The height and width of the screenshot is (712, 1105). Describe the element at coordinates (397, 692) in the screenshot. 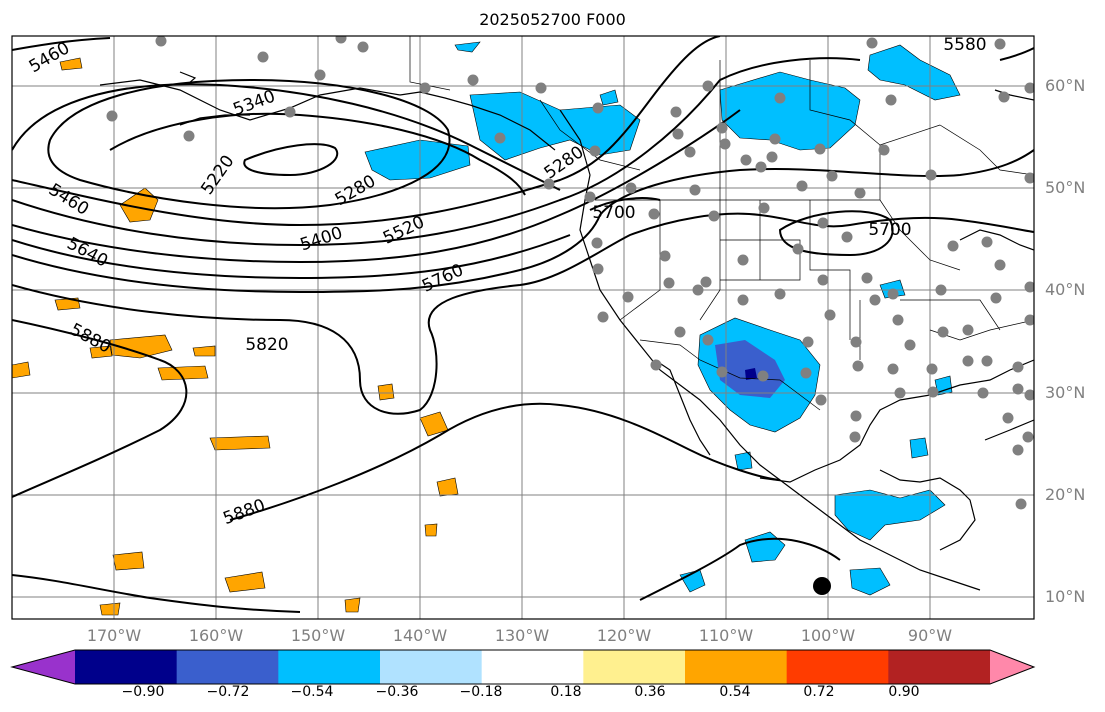

I see `colorbar-tick-label: −0.36` at that location.